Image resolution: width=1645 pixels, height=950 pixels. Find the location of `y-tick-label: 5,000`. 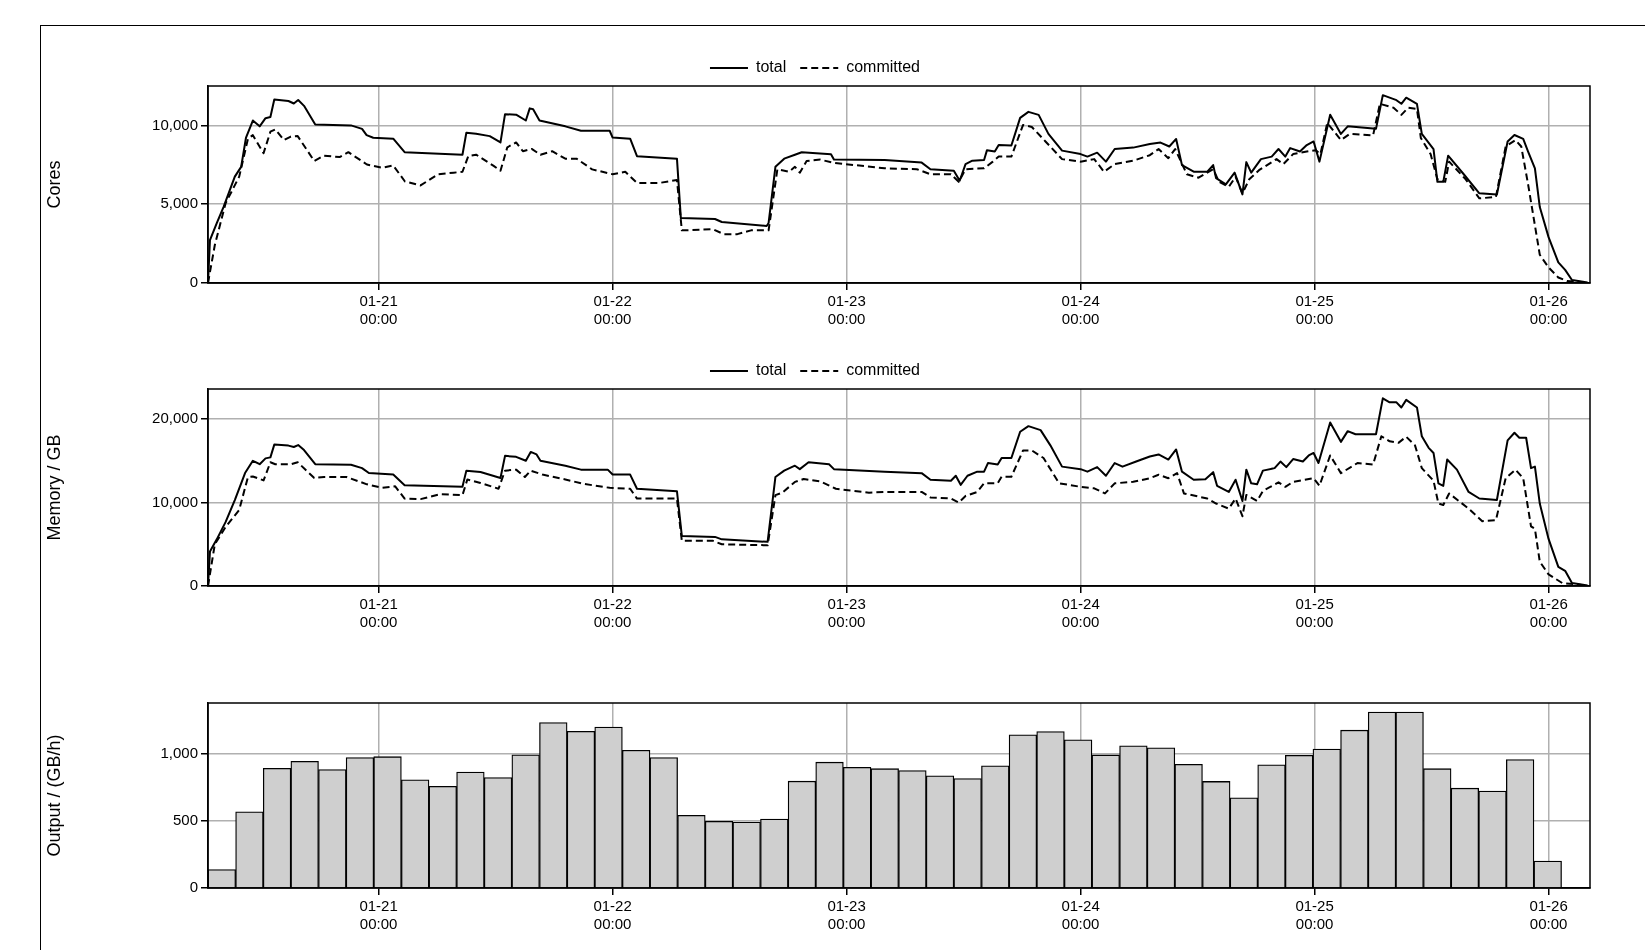

y-tick-label: 5,000 is located at coordinates (179, 203).